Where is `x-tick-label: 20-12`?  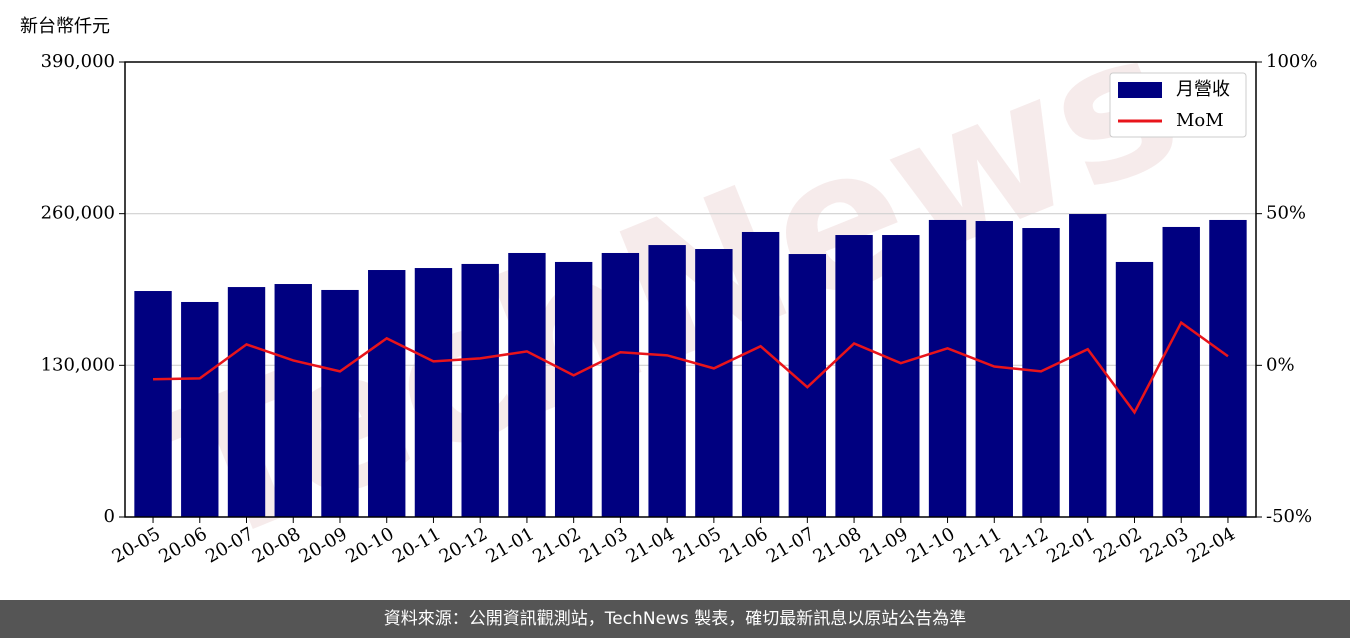 x-tick-label: 20-12 is located at coordinates (463, 545).